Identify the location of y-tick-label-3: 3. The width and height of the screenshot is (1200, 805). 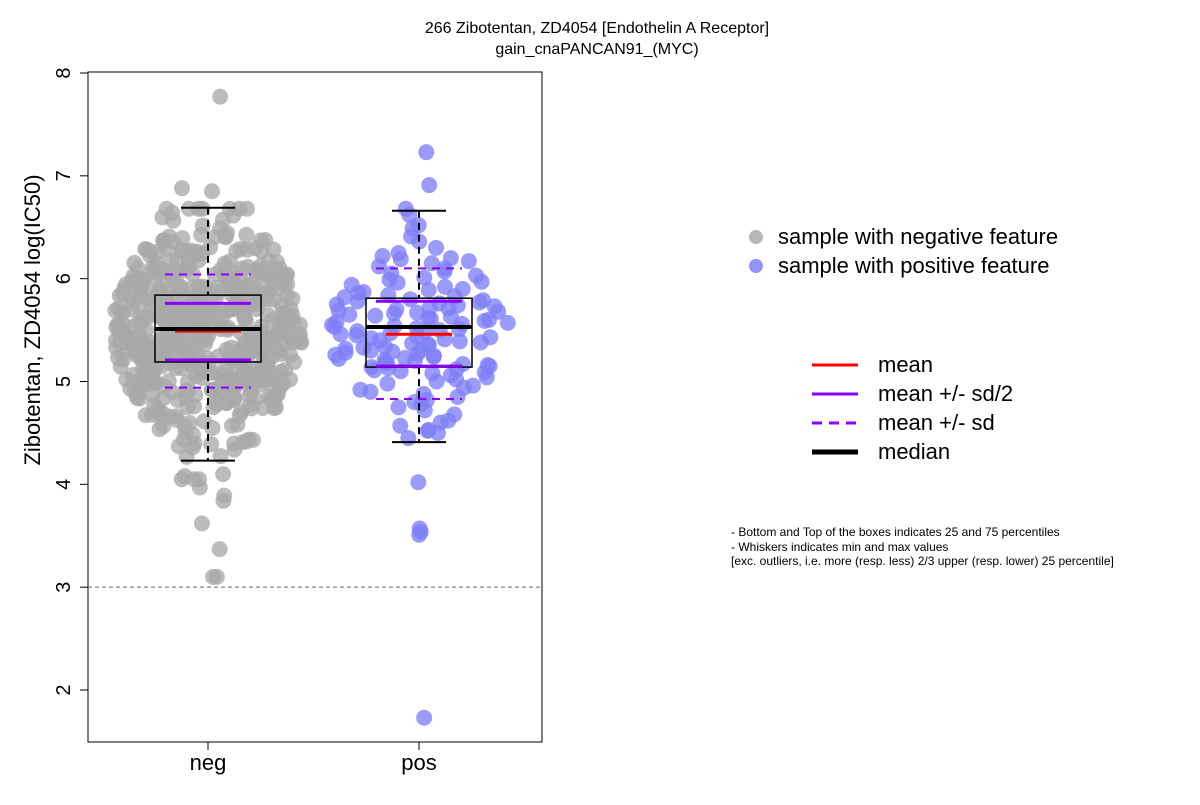
(64, 587).